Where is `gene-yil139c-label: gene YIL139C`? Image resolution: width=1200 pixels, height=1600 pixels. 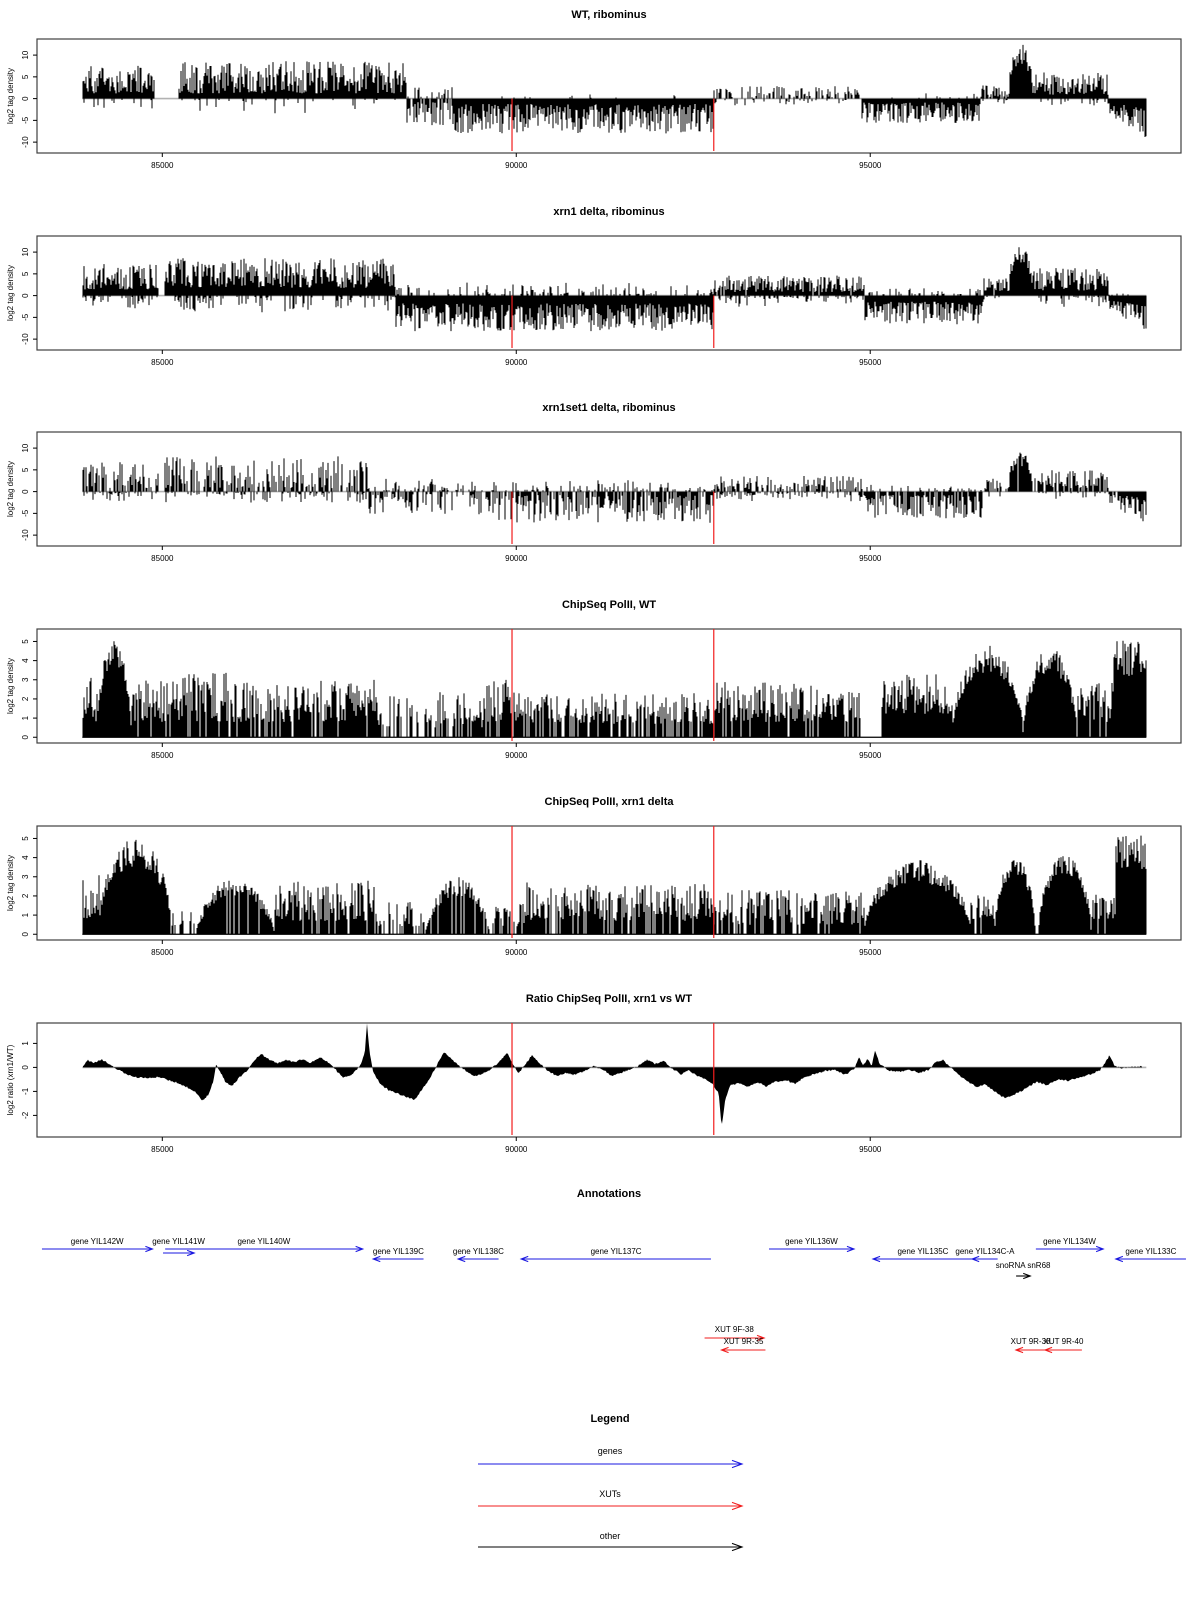
gene-yil139c-label: gene YIL139C is located at coordinates (398, 1251).